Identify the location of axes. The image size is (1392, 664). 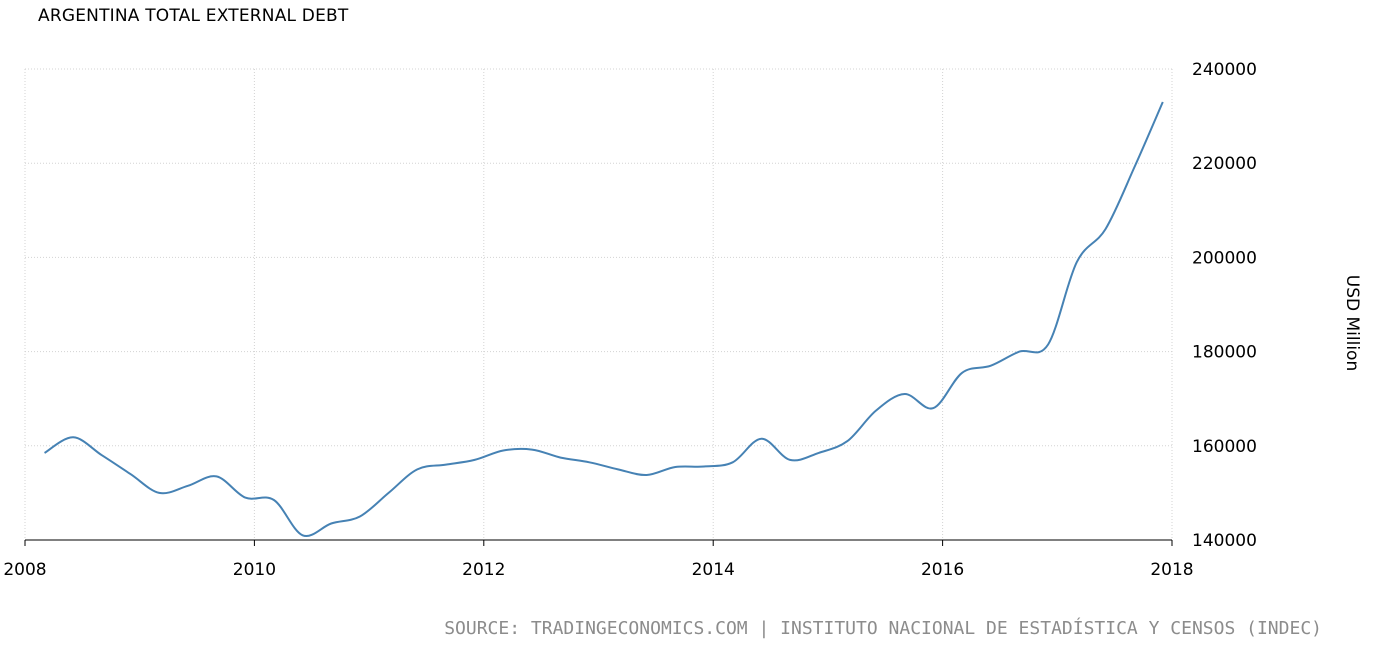
(598, 542).